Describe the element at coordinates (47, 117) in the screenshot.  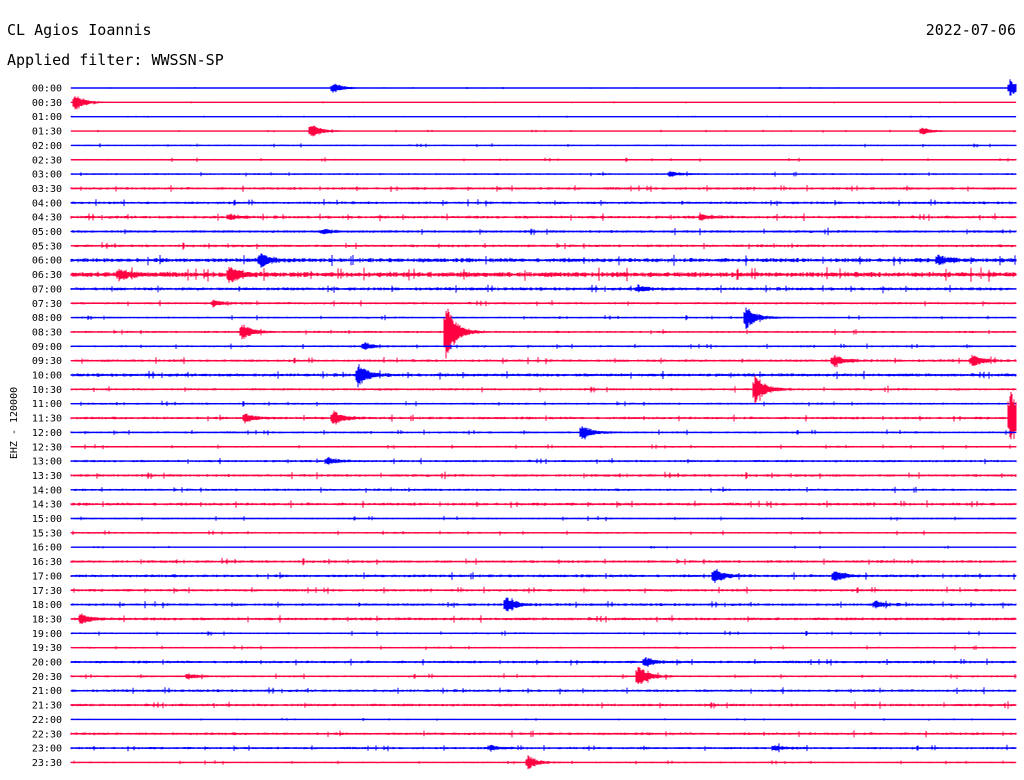
I see `row-time-label: 01:00` at that location.